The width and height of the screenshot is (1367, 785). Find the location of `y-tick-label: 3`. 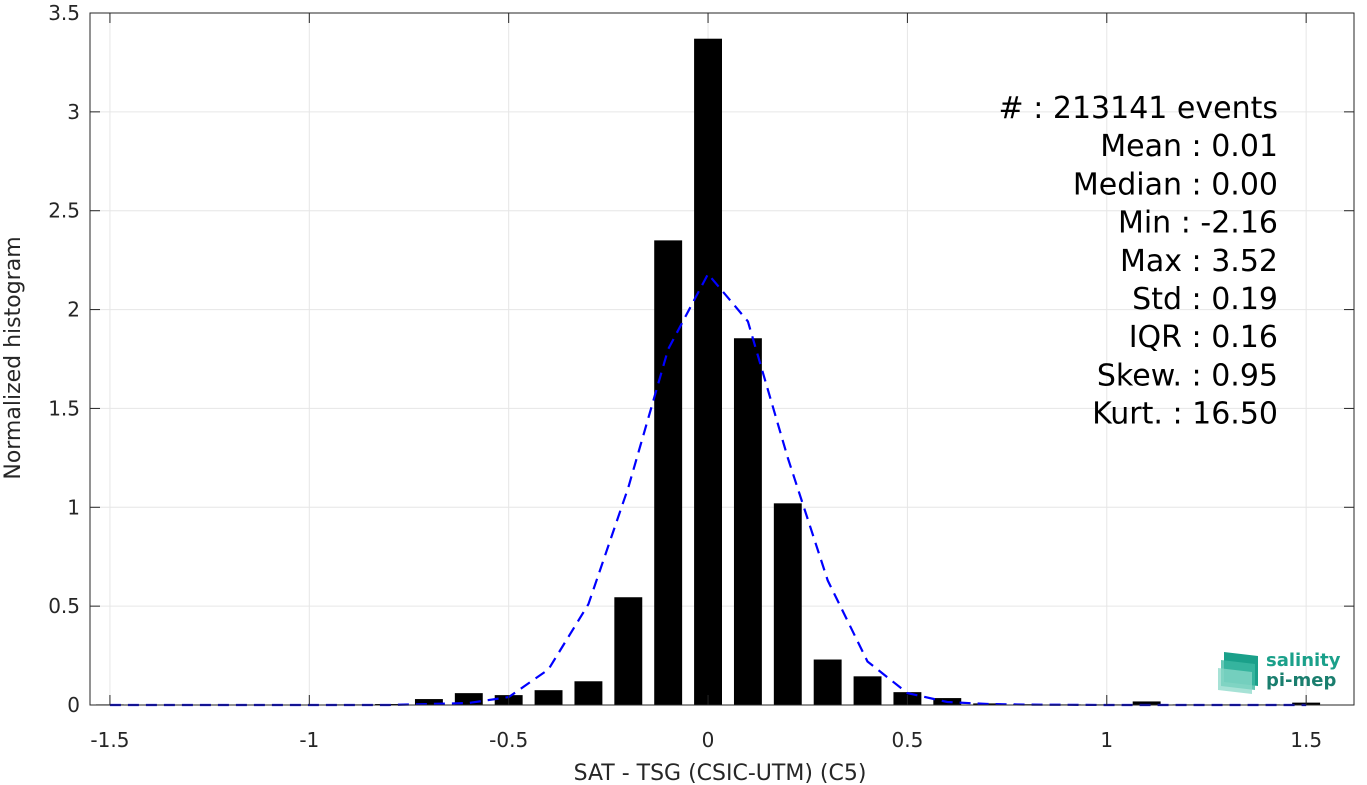

y-tick-label: 3 is located at coordinates (73, 112).